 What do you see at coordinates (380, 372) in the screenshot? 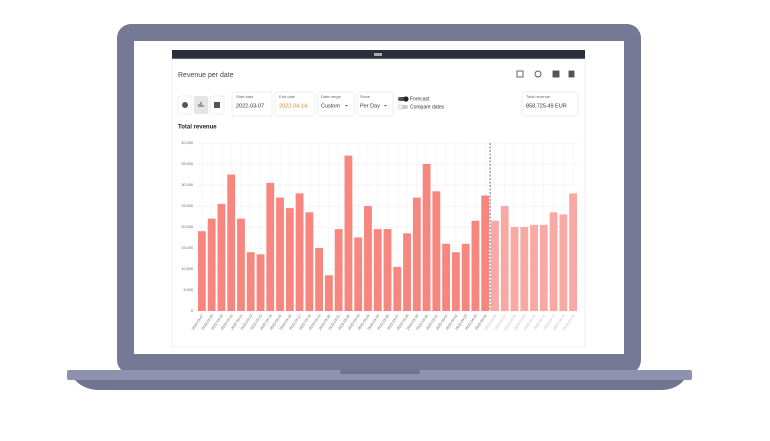
I see `laptop-notch` at bounding box center [380, 372].